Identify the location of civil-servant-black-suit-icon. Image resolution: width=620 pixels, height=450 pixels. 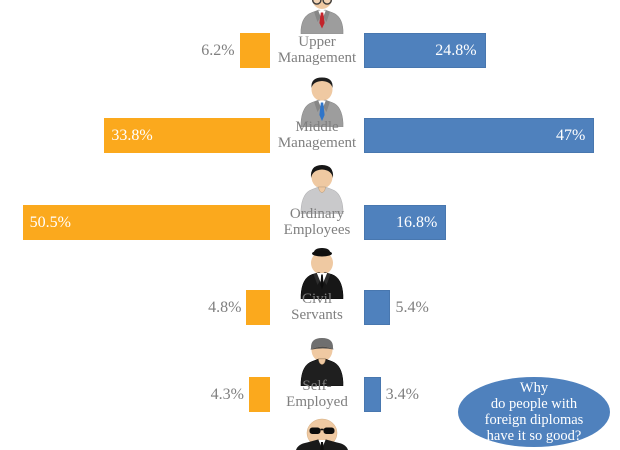
(322, 273).